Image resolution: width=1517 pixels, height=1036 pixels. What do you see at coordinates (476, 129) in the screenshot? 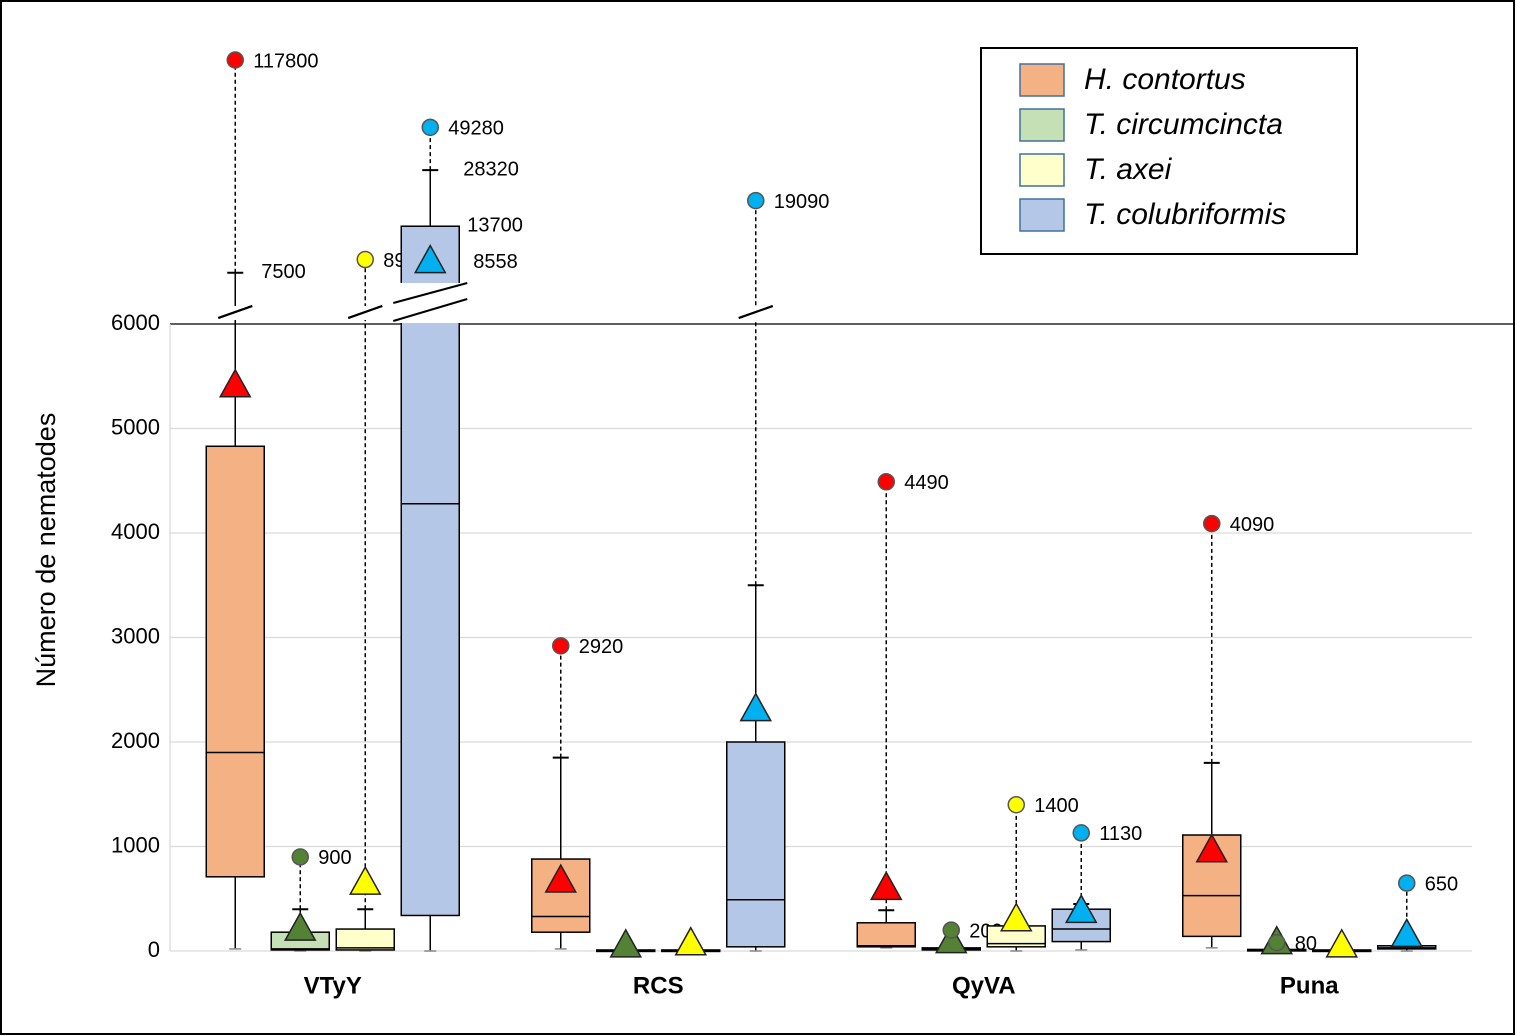
I see `data-label: 49280` at bounding box center [476, 129].